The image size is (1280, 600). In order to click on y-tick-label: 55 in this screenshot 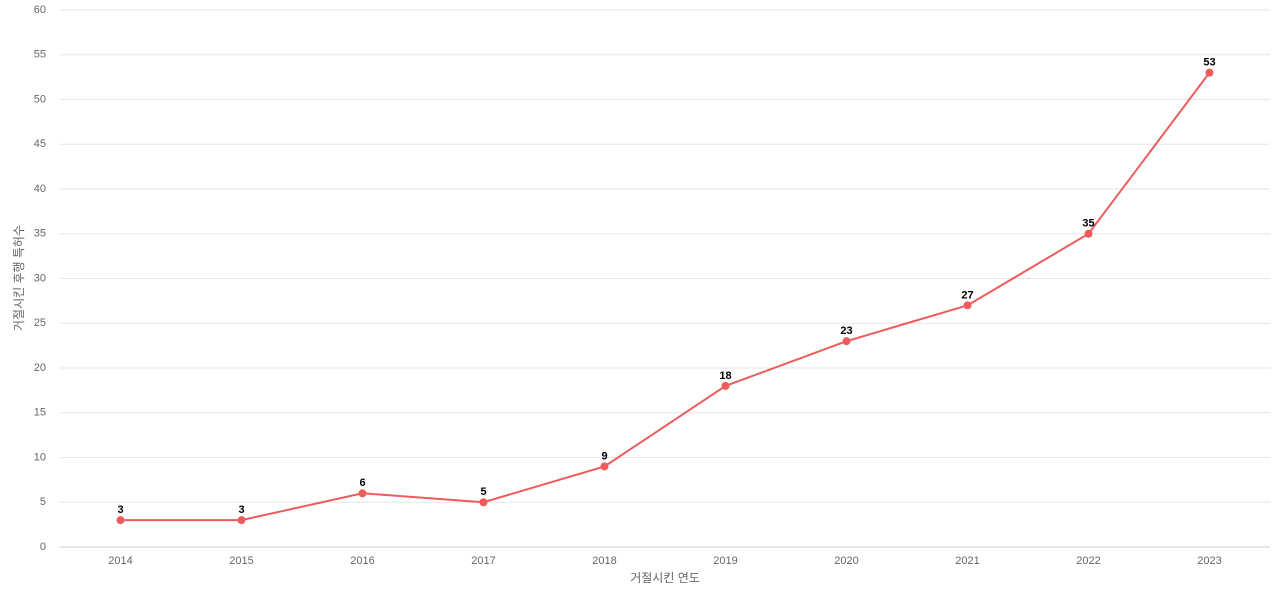, I will do `click(40, 55)`.